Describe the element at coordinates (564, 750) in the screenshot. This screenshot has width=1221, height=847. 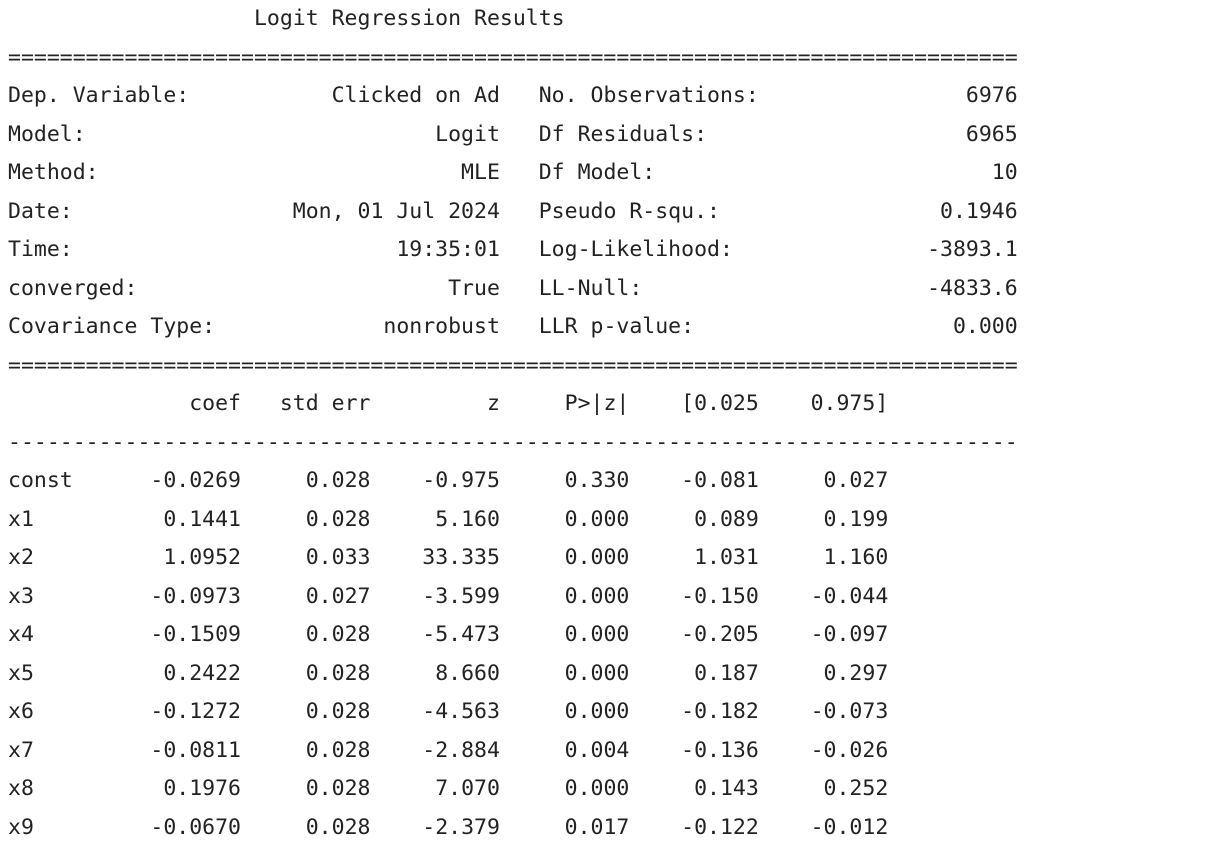
I see `table-cell: 0.004` at that location.